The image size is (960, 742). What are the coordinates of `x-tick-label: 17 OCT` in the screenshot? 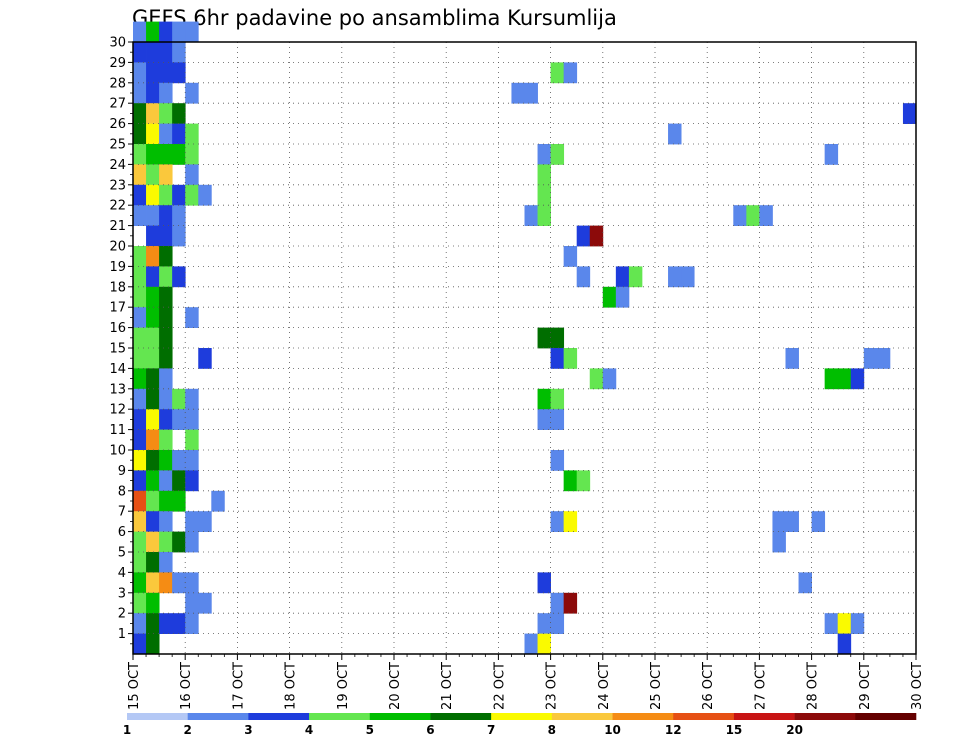 It's located at (238, 686).